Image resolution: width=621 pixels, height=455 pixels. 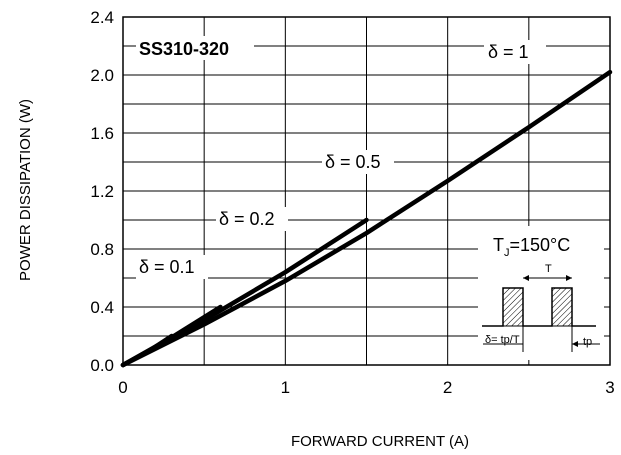 What do you see at coordinates (25, 190) in the screenshot?
I see `y-axis-title: POWER DISSIPATION (W)` at bounding box center [25, 190].